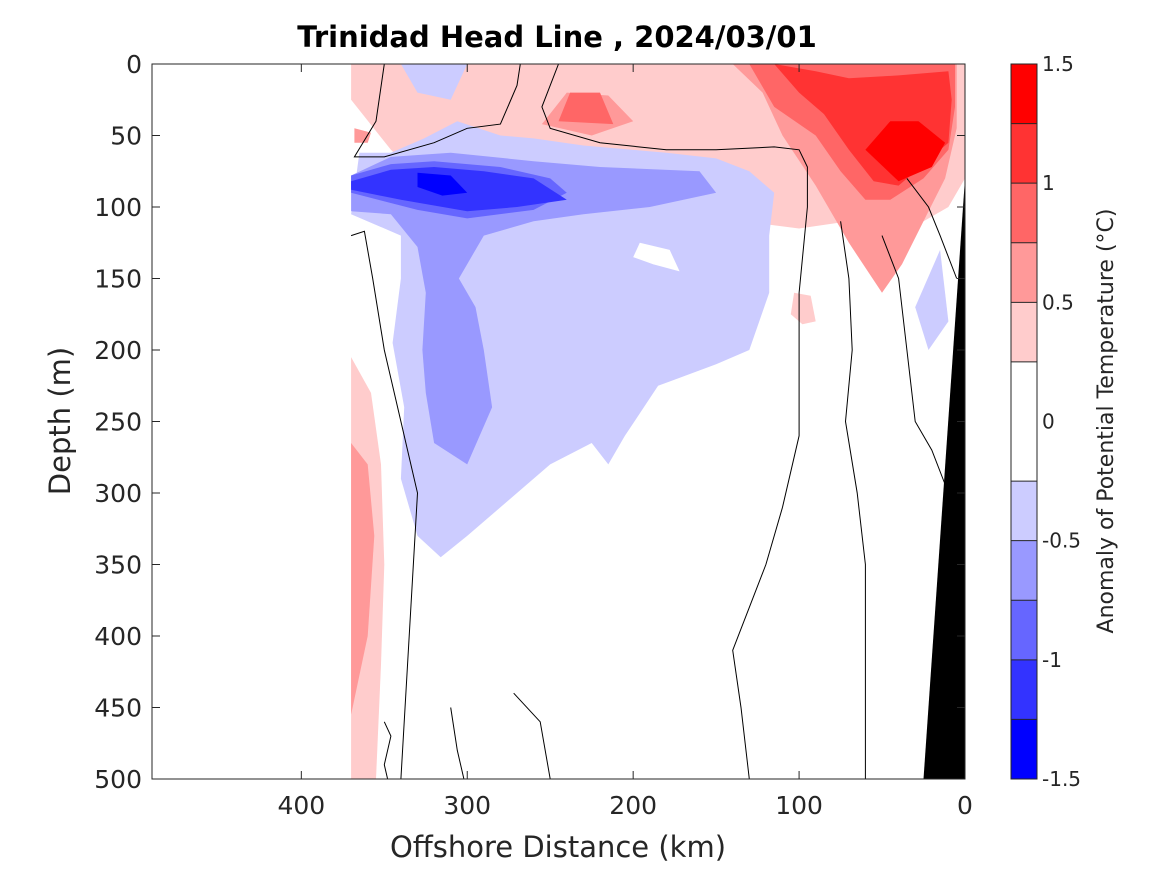 Image resolution: width=1167 pixels, height=875 pixels. Describe the element at coordinates (118, 636) in the screenshot. I see `y-tick-label: 400` at that location.